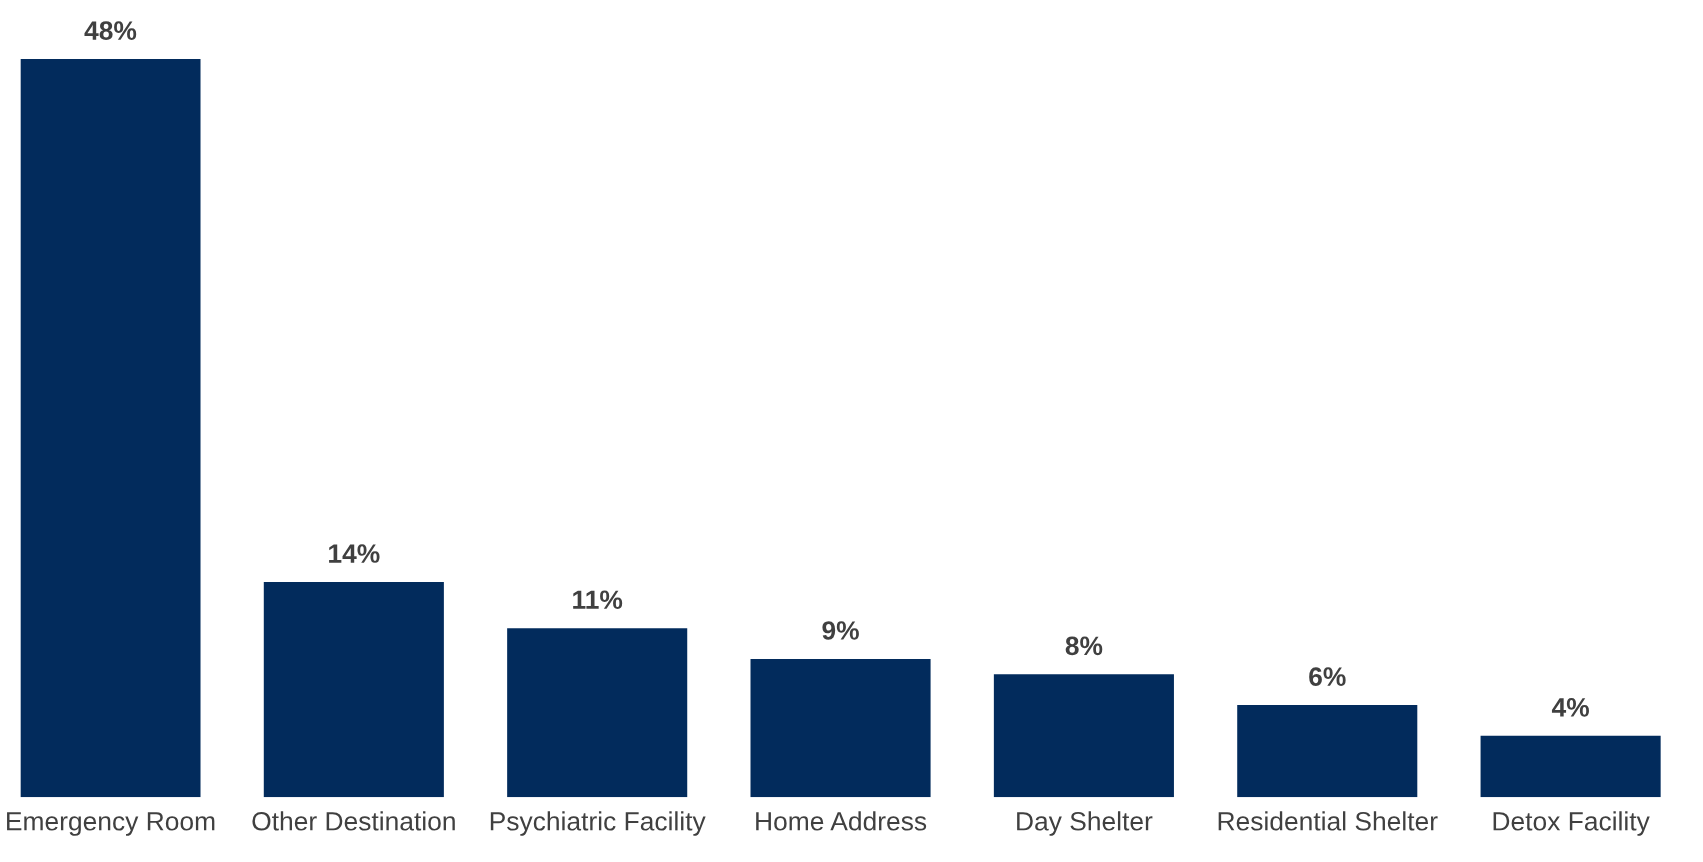 Image resolution: width=1703 pixels, height=862 pixels. What do you see at coordinates (1571, 823) in the screenshot?
I see `x-tick-label: Detox Facility` at bounding box center [1571, 823].